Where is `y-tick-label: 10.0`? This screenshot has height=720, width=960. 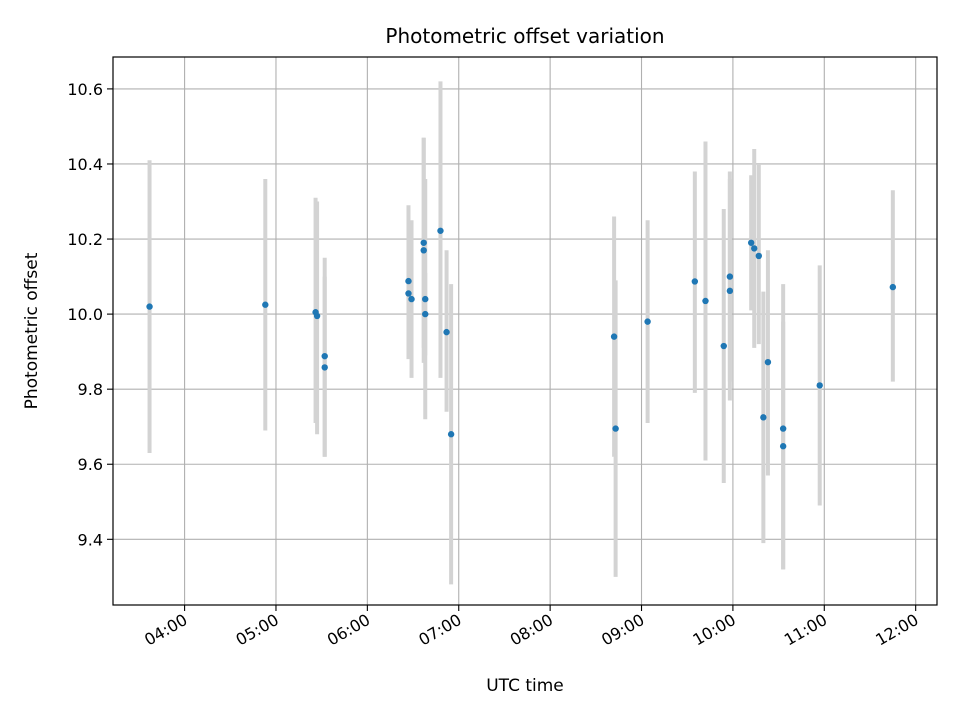
y-tick-label: 10.0 is located at coordinates (85, 314).